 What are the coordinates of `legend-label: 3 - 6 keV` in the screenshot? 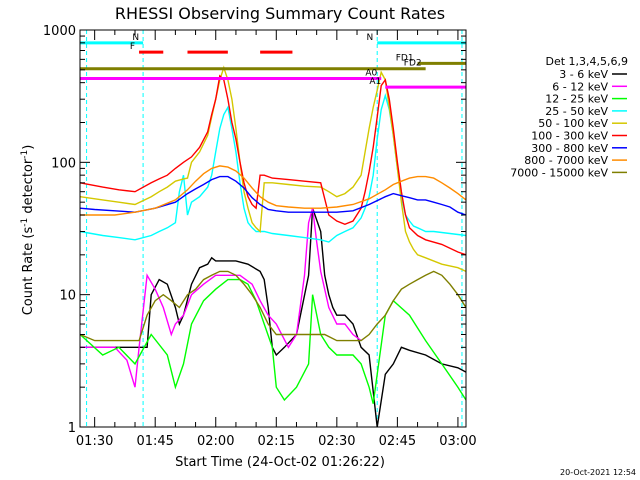 It's located at (583, 74).